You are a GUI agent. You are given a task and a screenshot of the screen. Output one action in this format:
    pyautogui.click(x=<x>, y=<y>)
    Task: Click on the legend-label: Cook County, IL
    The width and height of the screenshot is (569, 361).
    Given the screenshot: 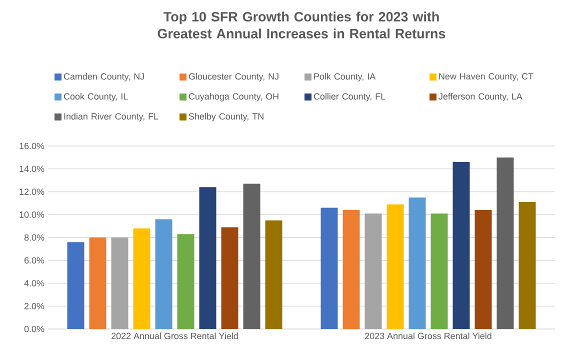 What is the action you would take?
    pyautogui.click(x=96, y=97)
    